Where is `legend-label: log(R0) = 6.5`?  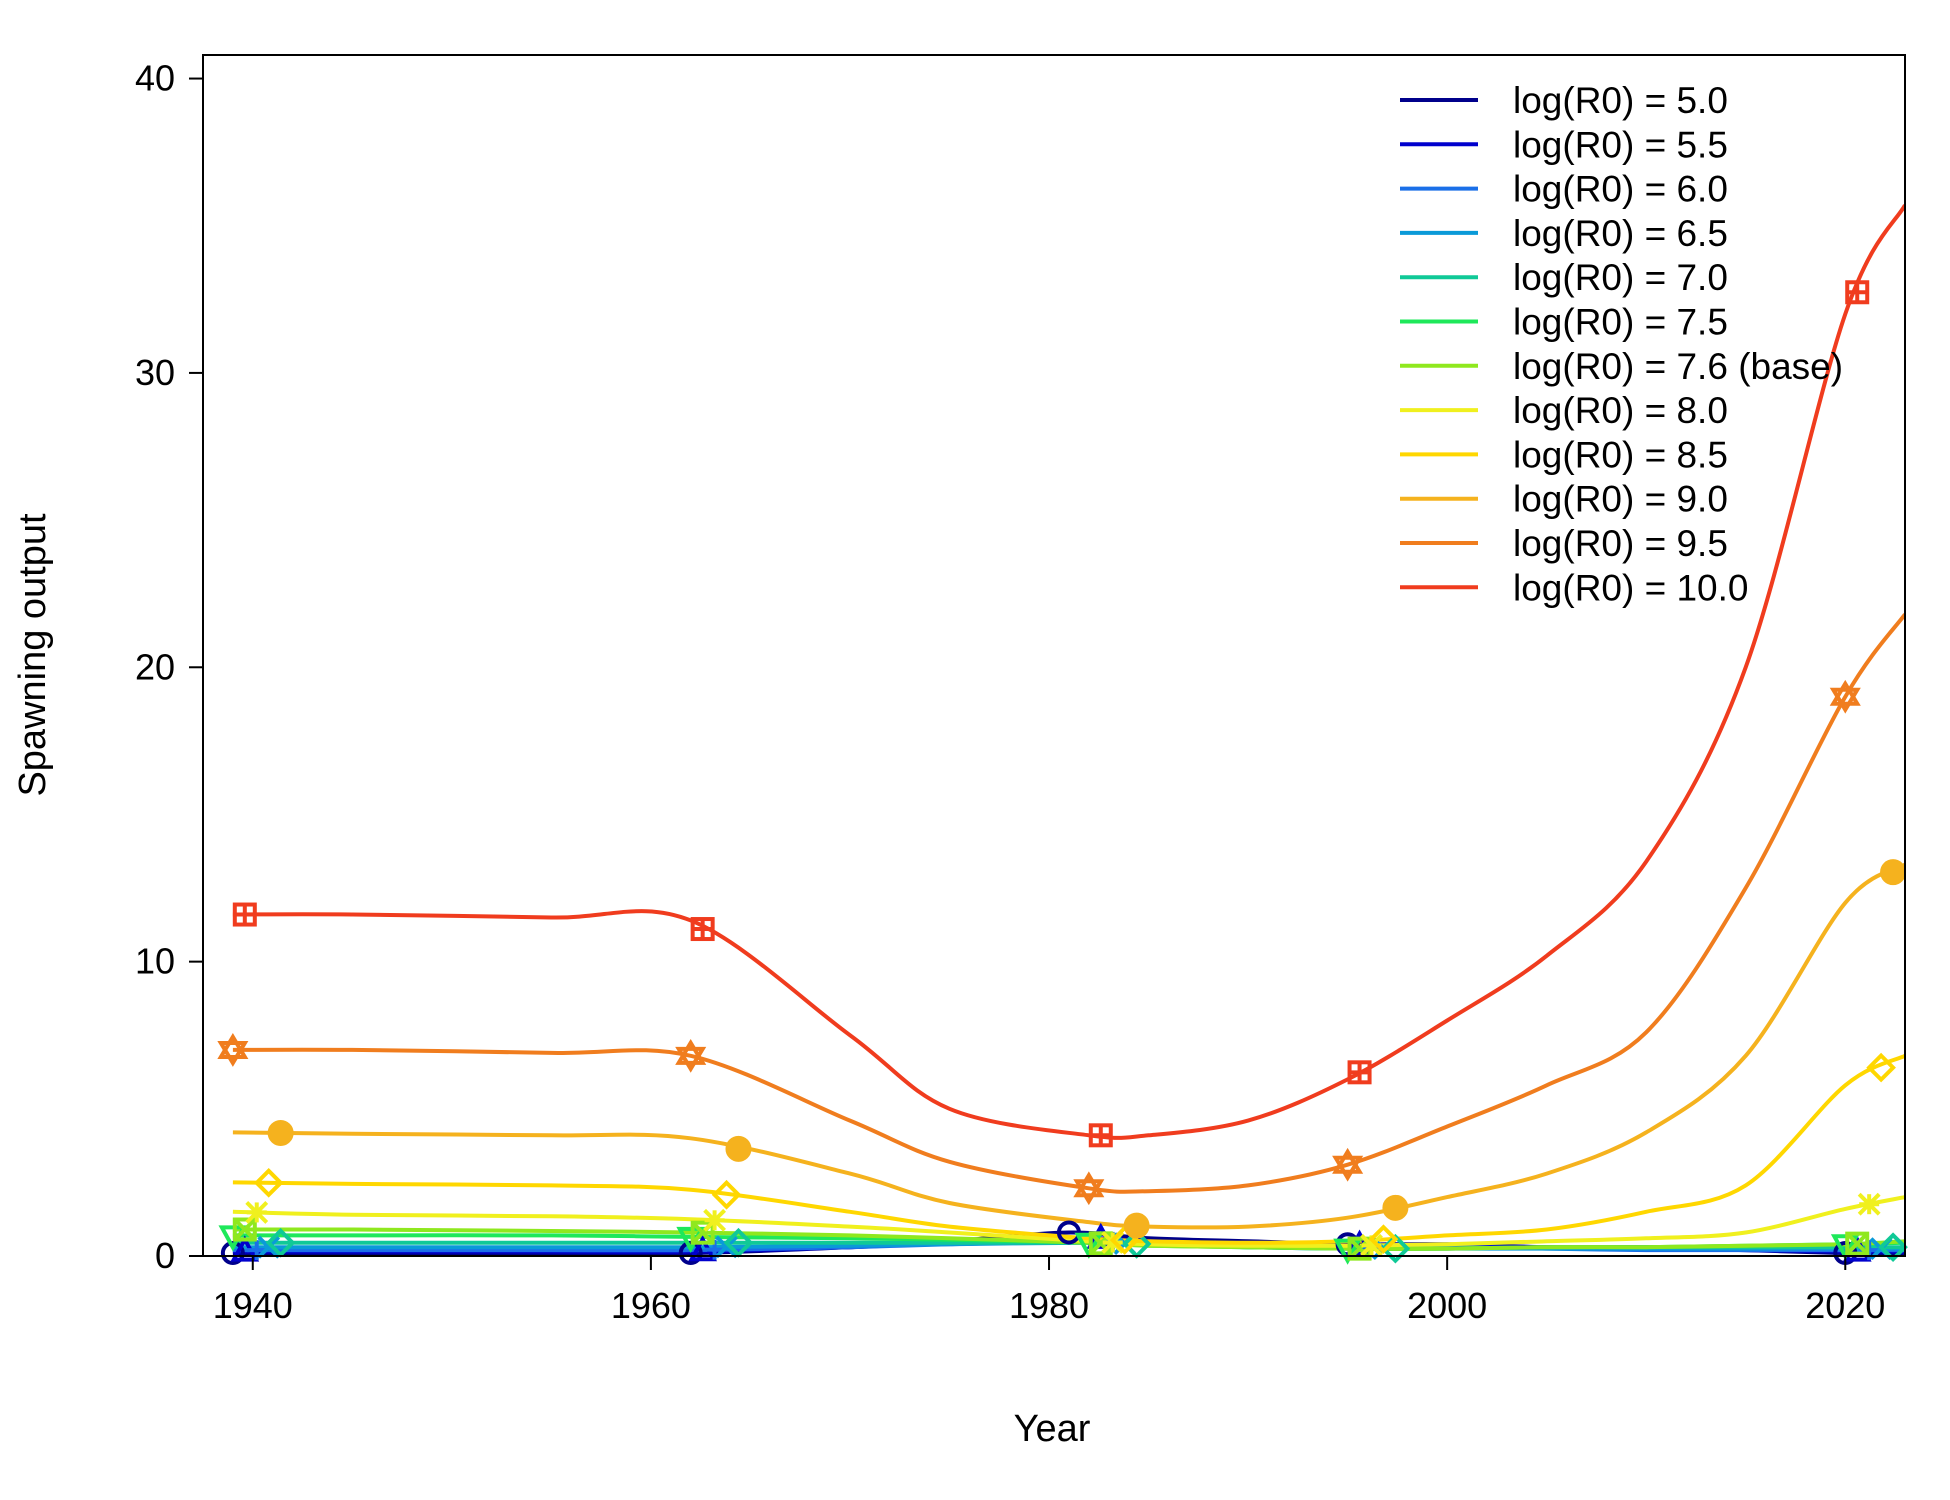
legend-label: log(R0) = 6.5 is located at coordinates (1620, 233).